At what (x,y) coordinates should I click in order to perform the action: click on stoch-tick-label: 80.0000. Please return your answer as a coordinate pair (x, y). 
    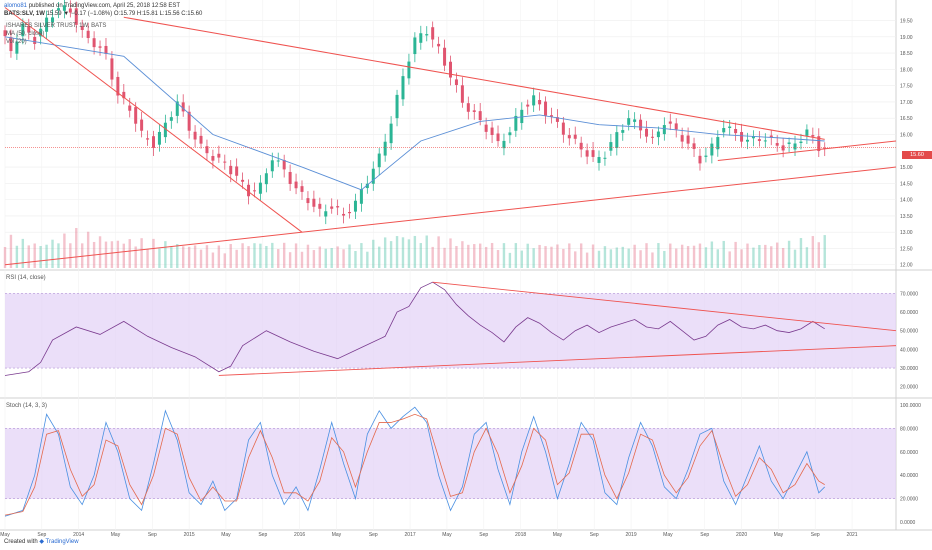
    Looking at the image, I should click on (909, 429).